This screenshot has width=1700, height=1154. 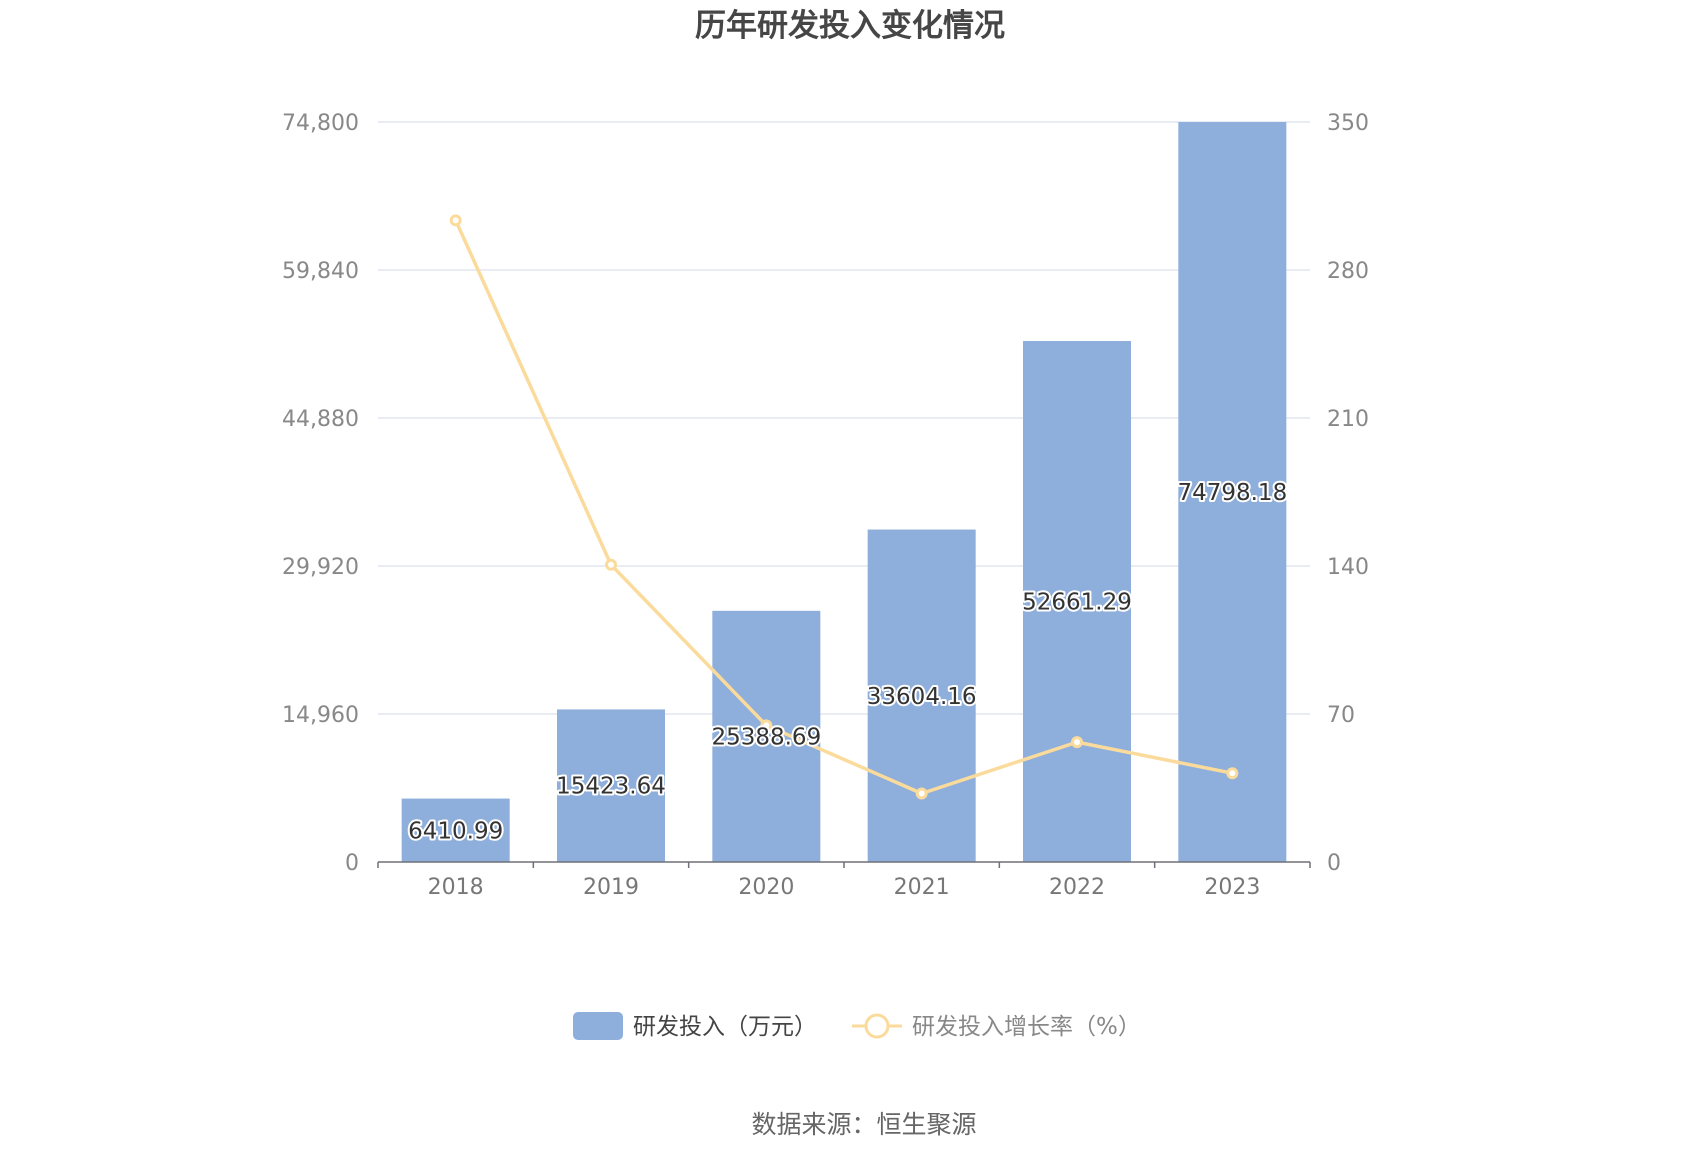 I want to click on growth-point-2021, so click(x=921, y=793).